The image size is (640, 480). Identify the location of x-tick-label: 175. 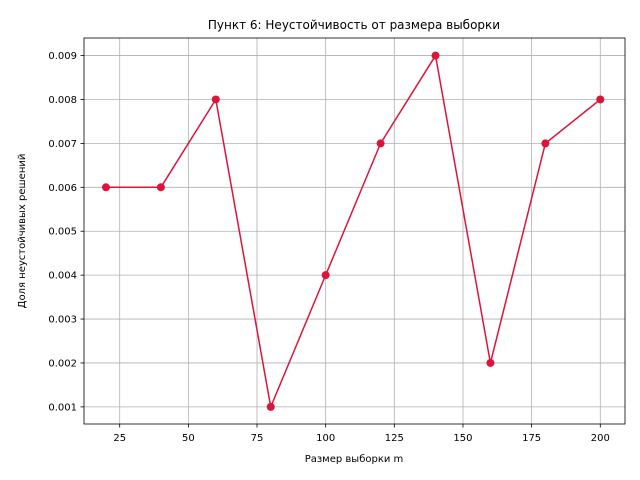
(531, 438).